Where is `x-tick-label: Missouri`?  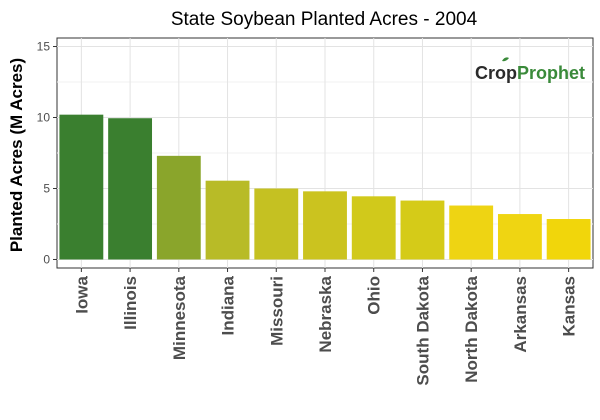 x-tick-label: Missouri is located at coordinates (276, 311).